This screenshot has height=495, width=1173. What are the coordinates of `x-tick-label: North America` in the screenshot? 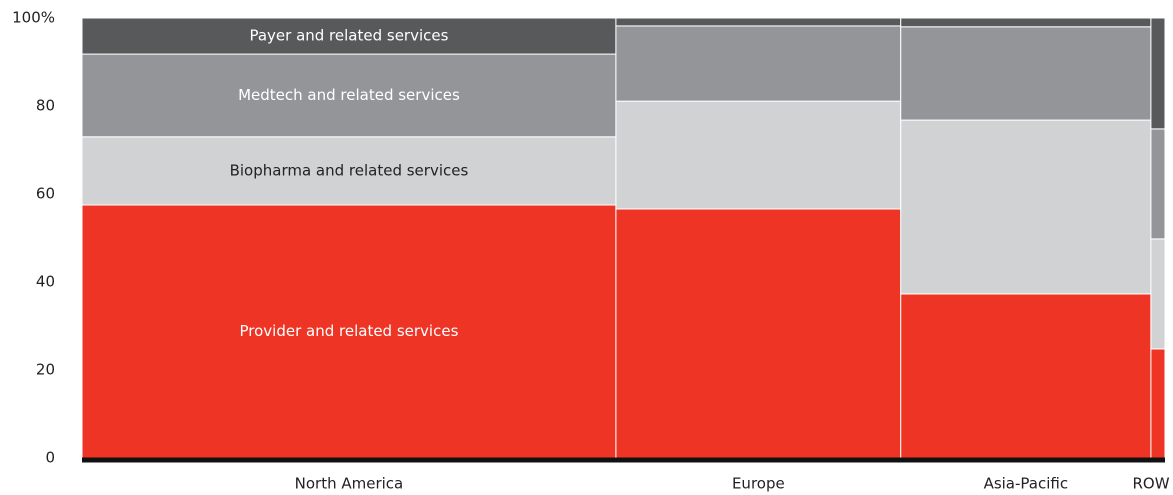 It's located at (349, 484).